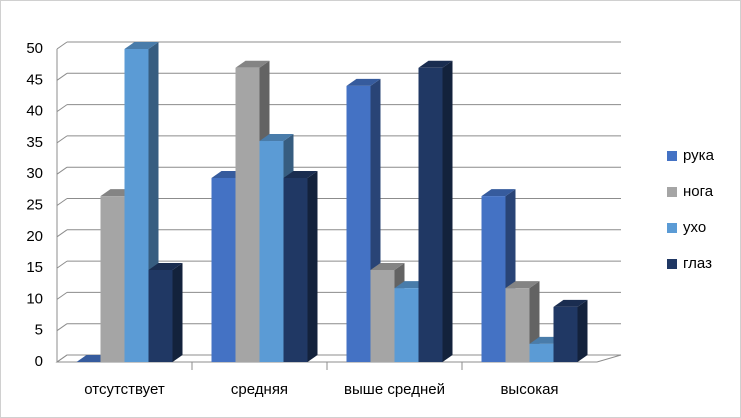  I want to click on y-tick-label: 5, so click(39, 330).